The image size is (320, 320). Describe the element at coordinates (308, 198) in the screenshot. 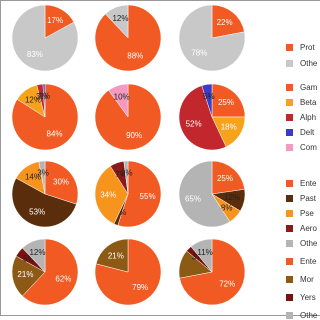

I see `legend-label: Past` at that location.